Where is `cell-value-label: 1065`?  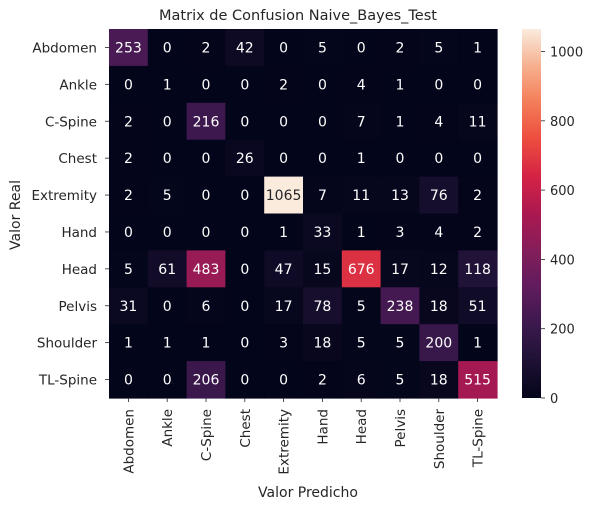 cell-value-label: 1065 is located at coordinates (284, 196).